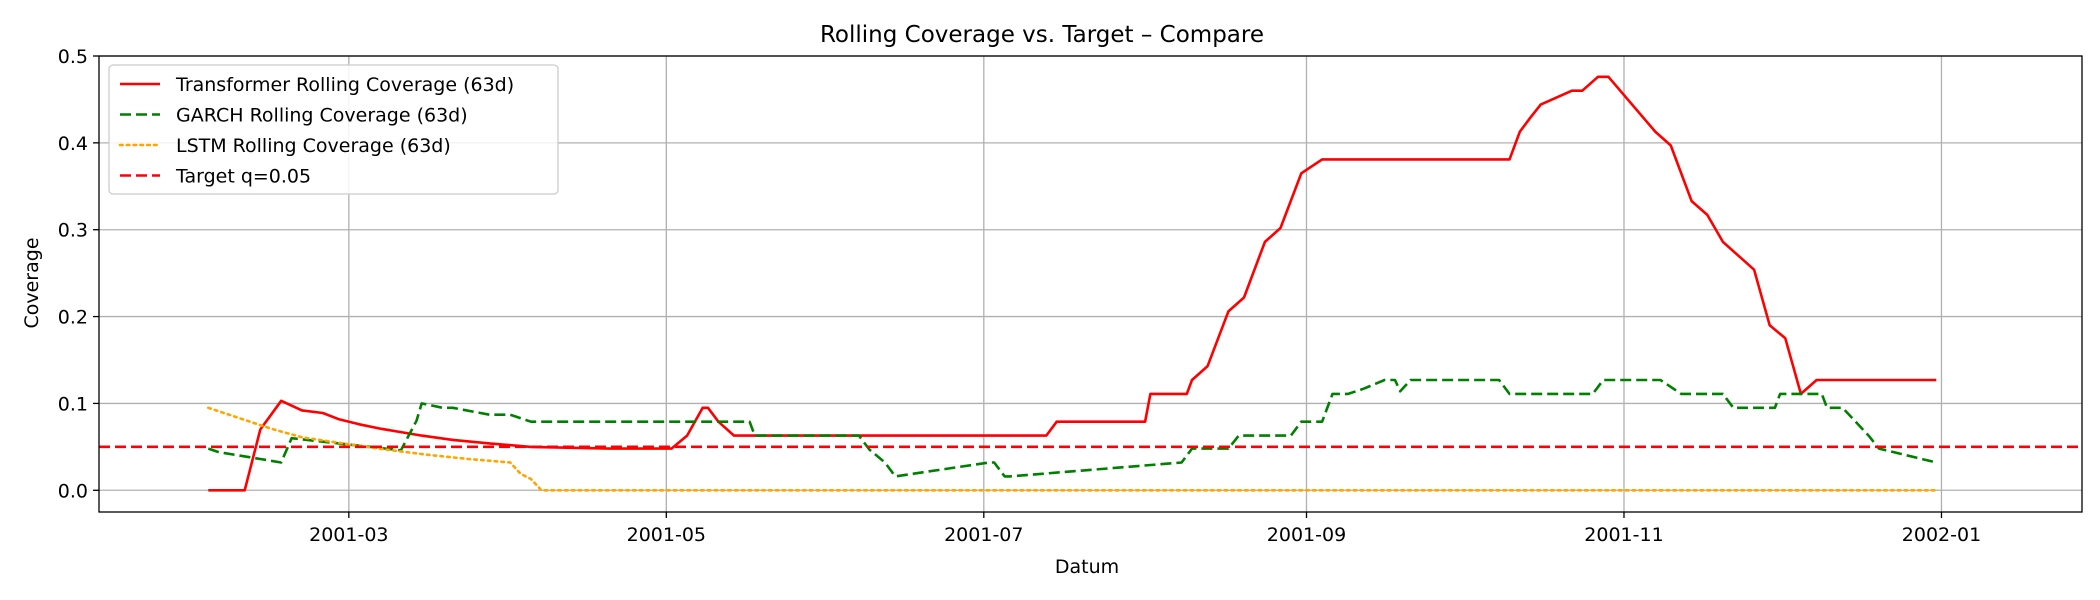 The image size is (2100, 600). Describe the element at coordinates (1087, 567) in the screenshot. I see `x-axis-label: Datum` at that location.